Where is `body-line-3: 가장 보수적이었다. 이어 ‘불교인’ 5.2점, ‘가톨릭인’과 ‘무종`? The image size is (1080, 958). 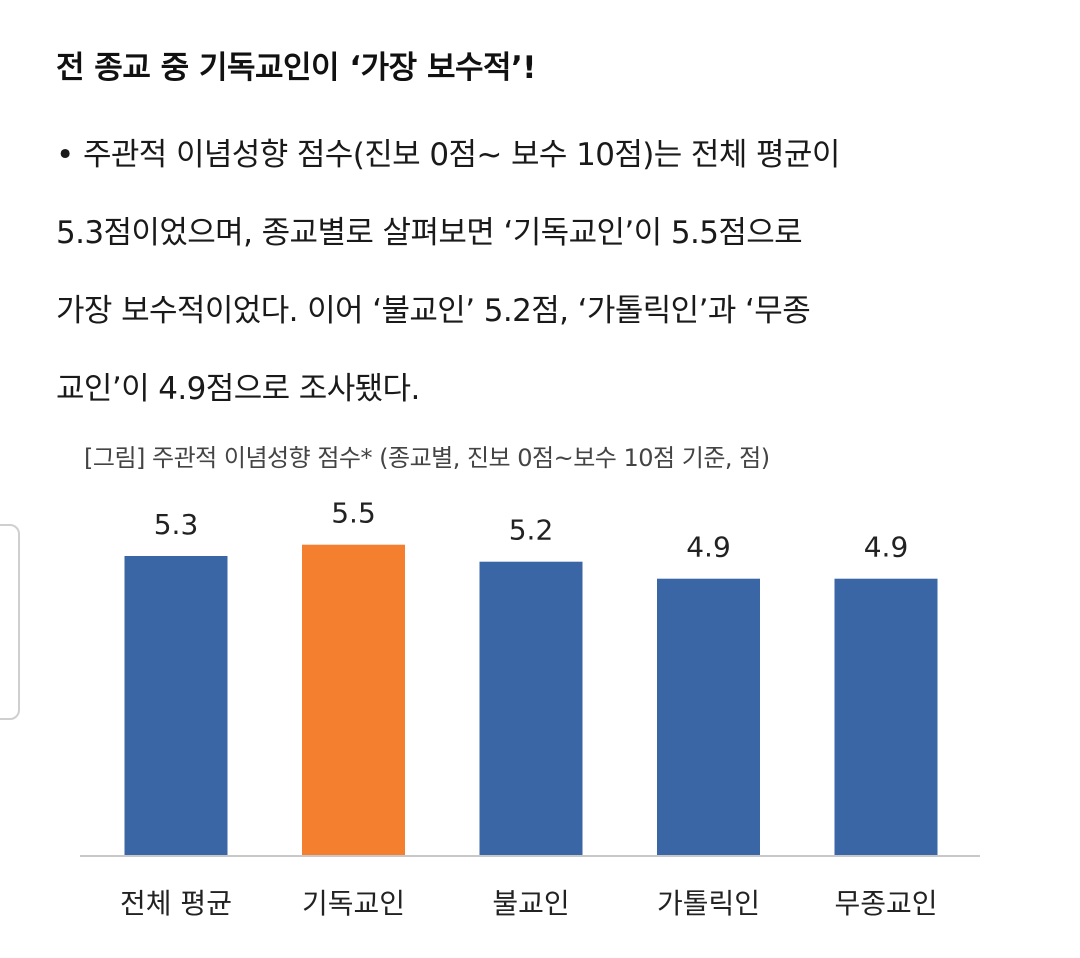 body-line-3: 가장 보수적이었다. 이어 ‘불교인’ 5.2점, ‘가톨릭인’과 ‘무종 is located at coordinates (433, 311).